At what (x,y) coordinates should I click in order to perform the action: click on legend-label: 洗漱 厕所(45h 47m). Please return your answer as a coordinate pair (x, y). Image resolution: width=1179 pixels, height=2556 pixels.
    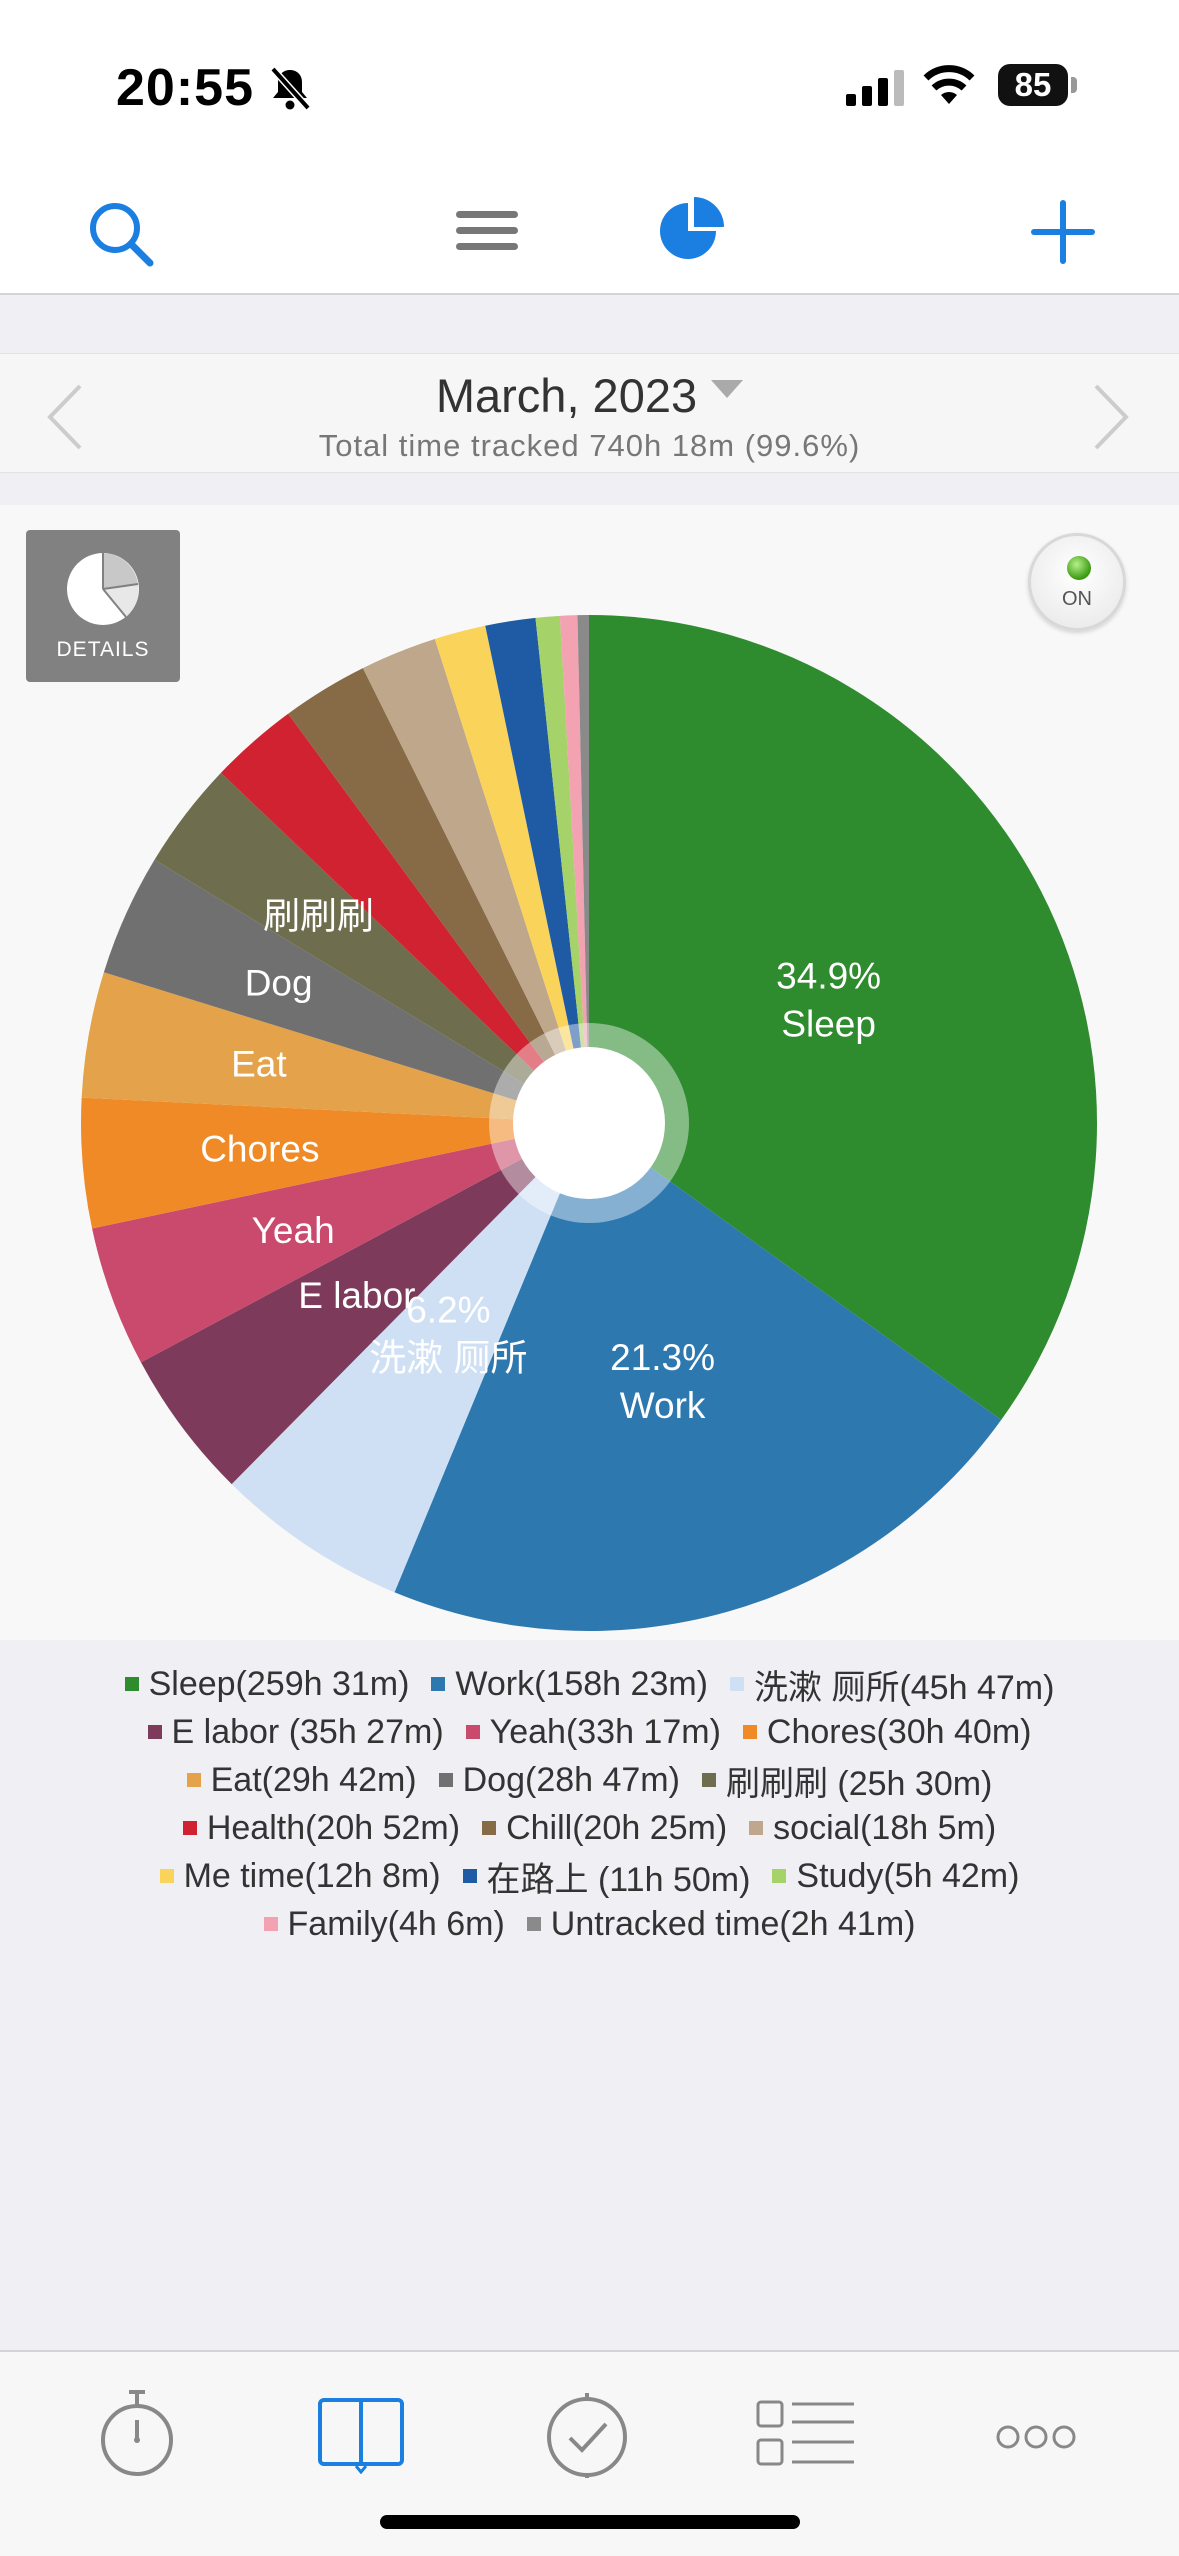
    Looking at the image, I should click on (904, 1687).